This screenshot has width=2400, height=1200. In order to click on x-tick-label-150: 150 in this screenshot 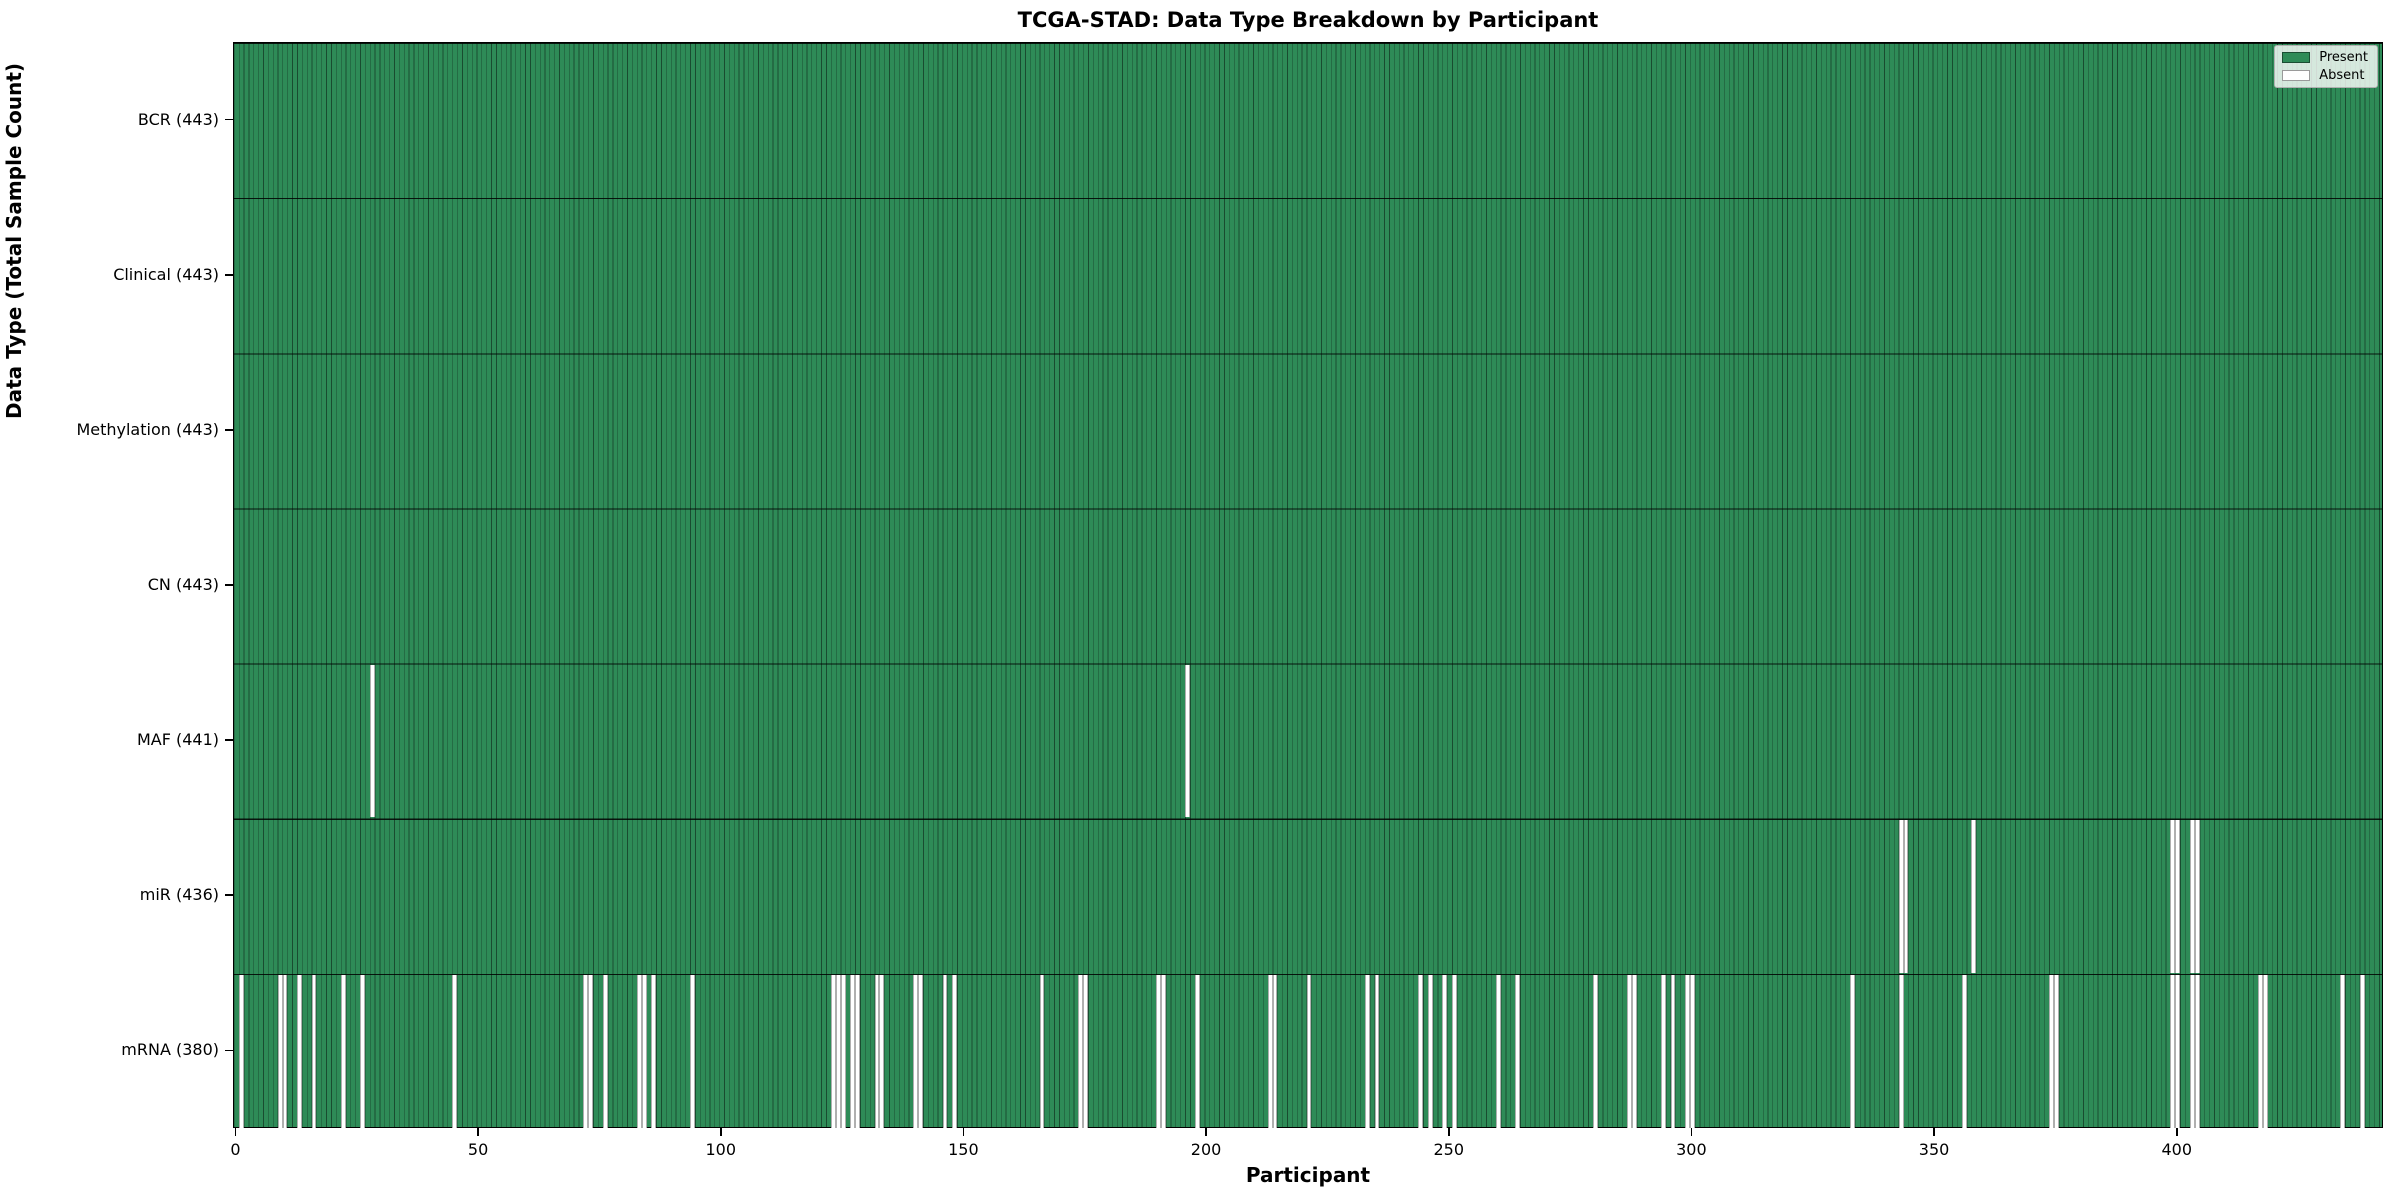, I will do `click(963, 1149)`.